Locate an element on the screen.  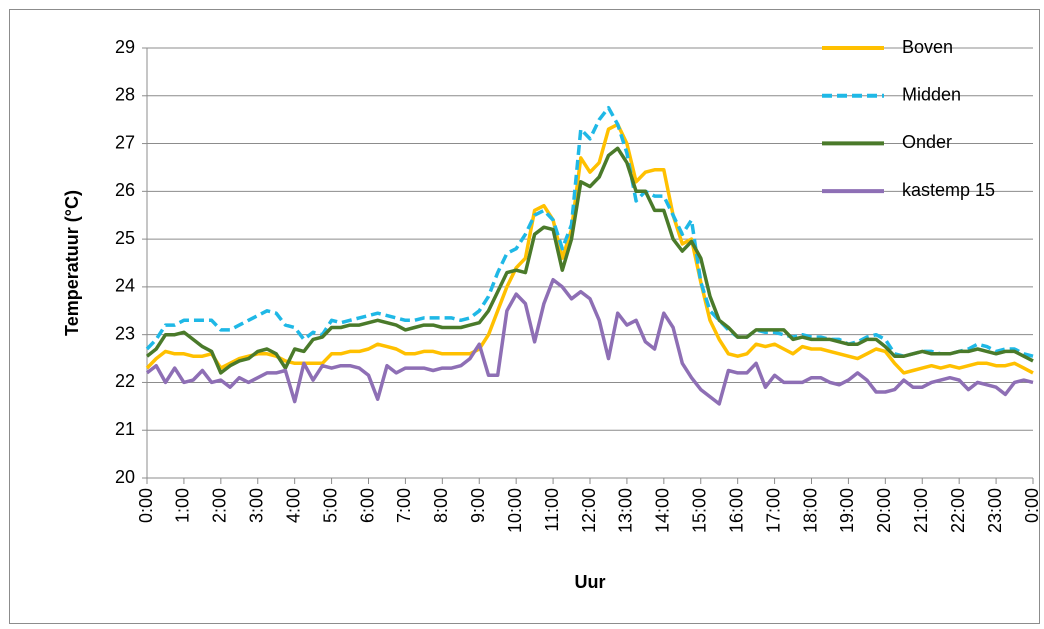
x-tick-label: 5:00 is located at coordinates (330, 505).